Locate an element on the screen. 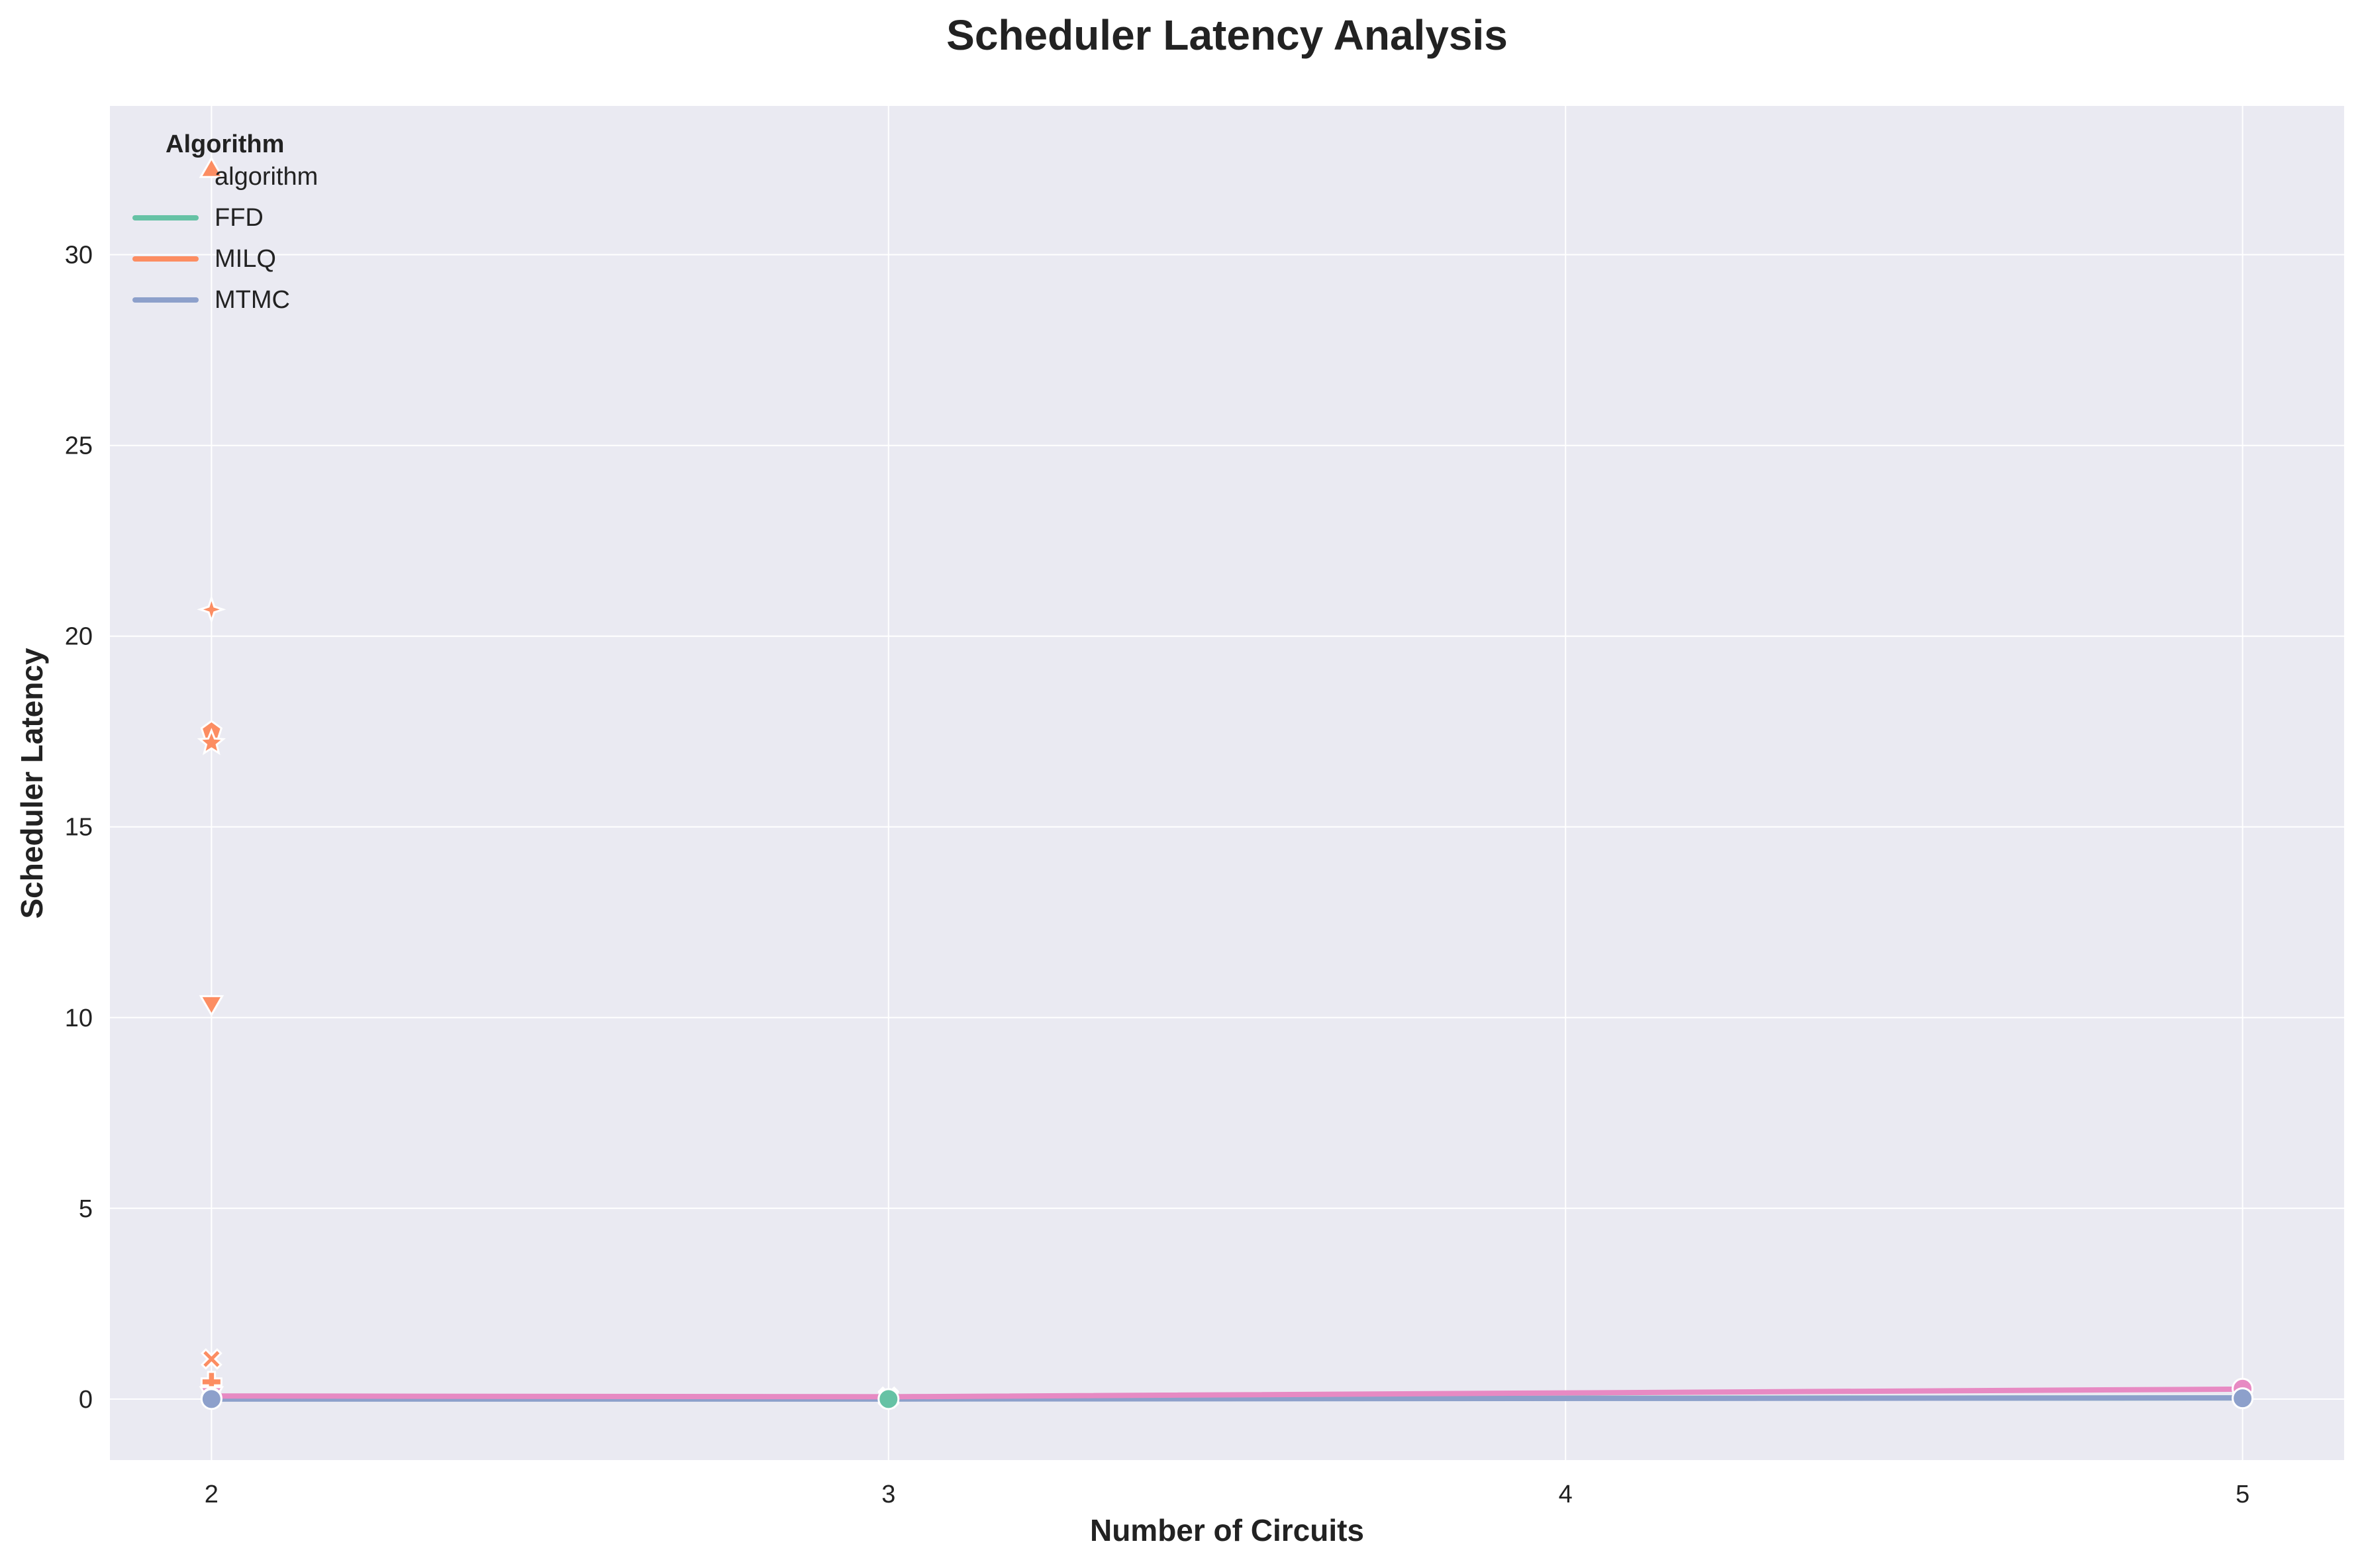  data-point-triangle-down is located at coordinates (211, 1006).